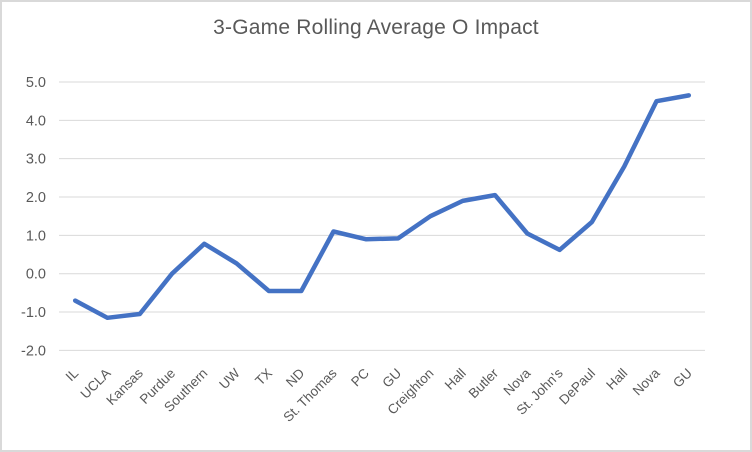 The height and width of the screenshot is (452, 752). Describe the element at coordinates (33, 217) in the screenshot. I see `y-axis-labels: 5.0 4.0 3.0 2.0 1.0 0.0 -1.0 -2.0` at that location.